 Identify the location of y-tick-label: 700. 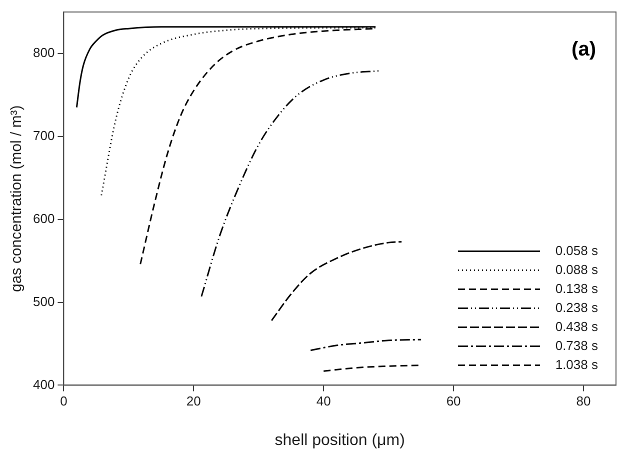
(43, 135).